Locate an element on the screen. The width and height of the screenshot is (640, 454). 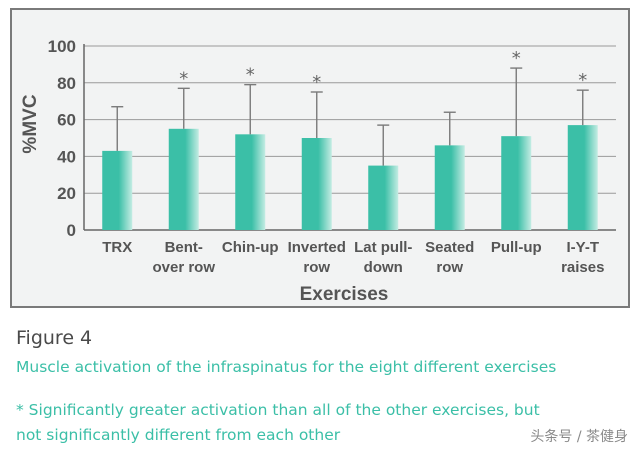
x-tick-label: Chin-up is located at coordinates (250, 247).